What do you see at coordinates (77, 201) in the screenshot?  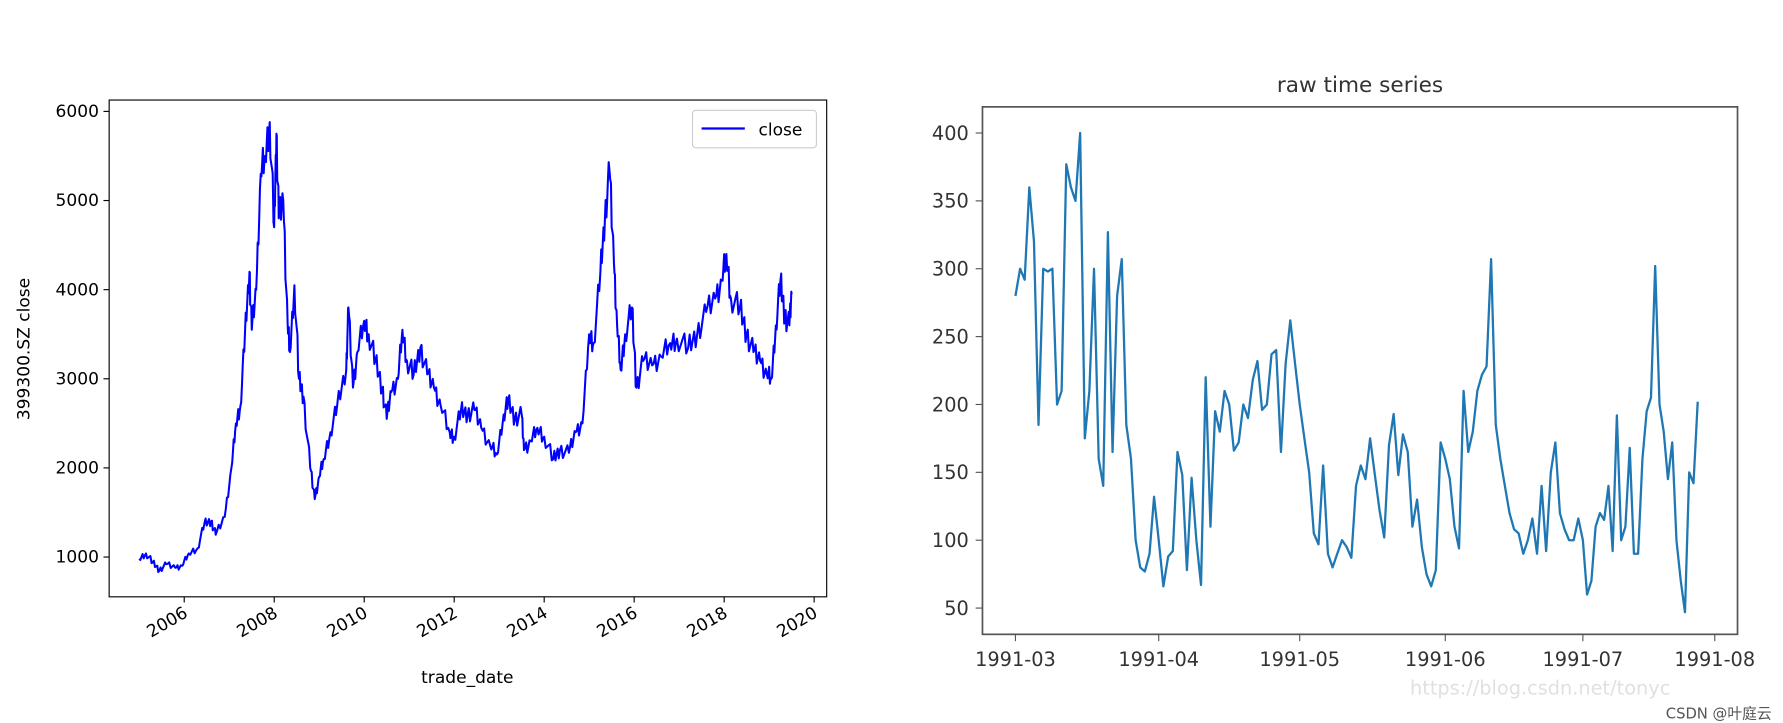 I see `y-tick-label: 5000` at bounding box center [77, 201].